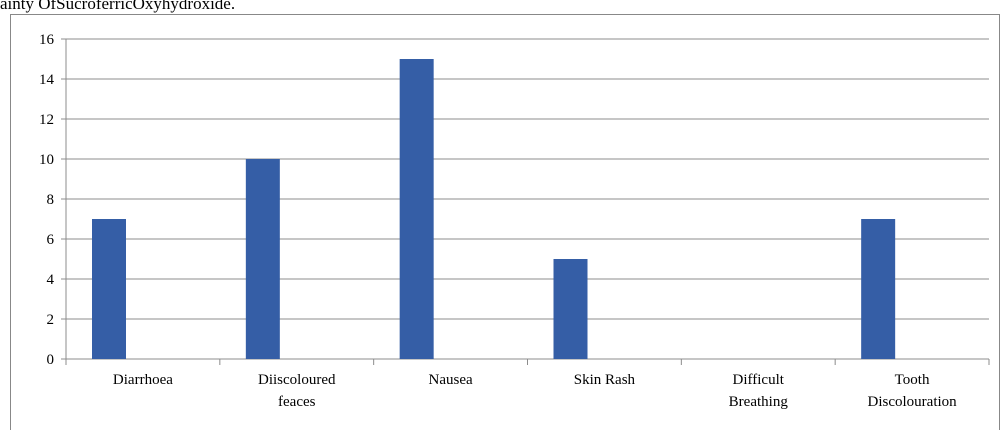 Image resolution: width=1003 pixels, height=430 pixels. What do you see at coordinates (451, 380) in the screenshot?
I see `x-tick-label-2: Nausea` at bounding box center [451, 380].